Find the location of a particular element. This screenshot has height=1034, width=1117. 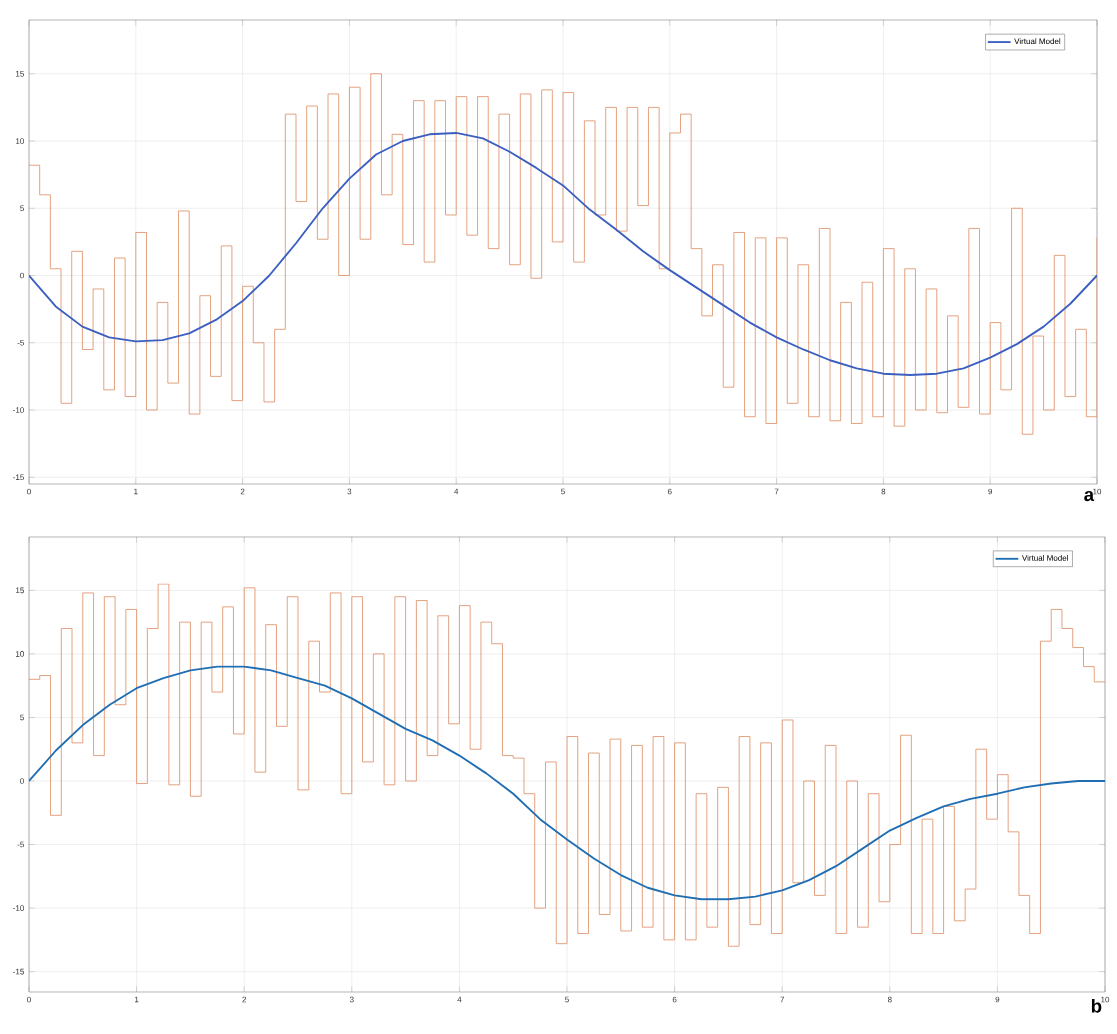

text: b is located at coordinates (1096, 1005).